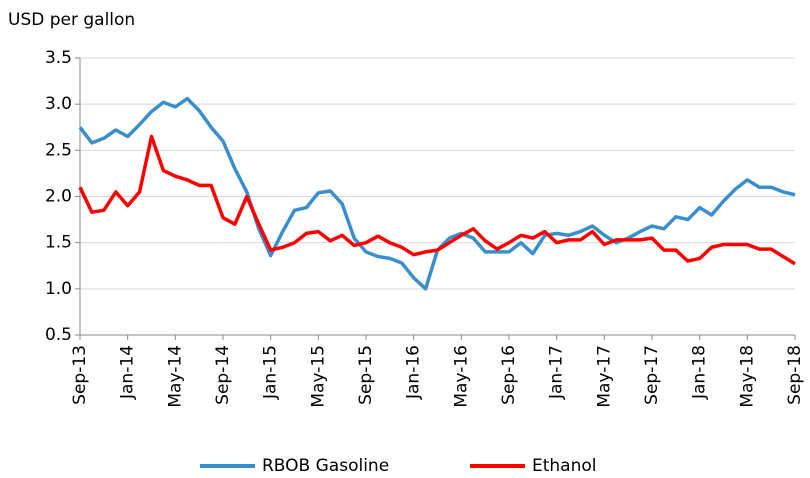 Image resolution: width=810 pixels, height=478 pixels. I want to click on y-axis-title: USD per gallon, so click(71, 20).